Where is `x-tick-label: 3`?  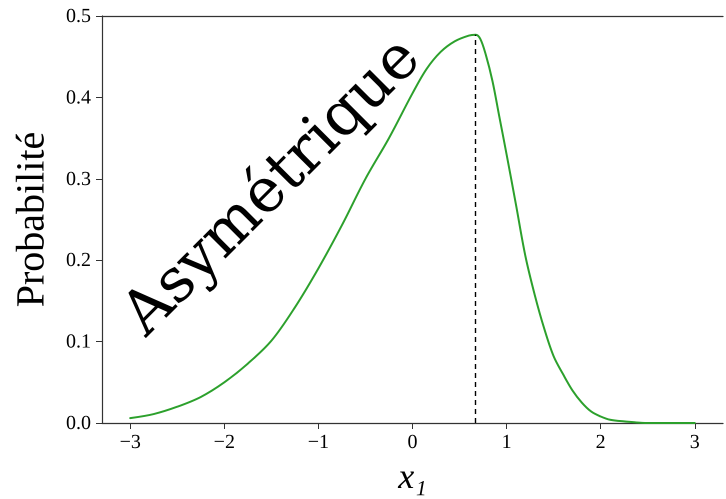 x-tick-label: 3 is located at coordinates (695, 442).